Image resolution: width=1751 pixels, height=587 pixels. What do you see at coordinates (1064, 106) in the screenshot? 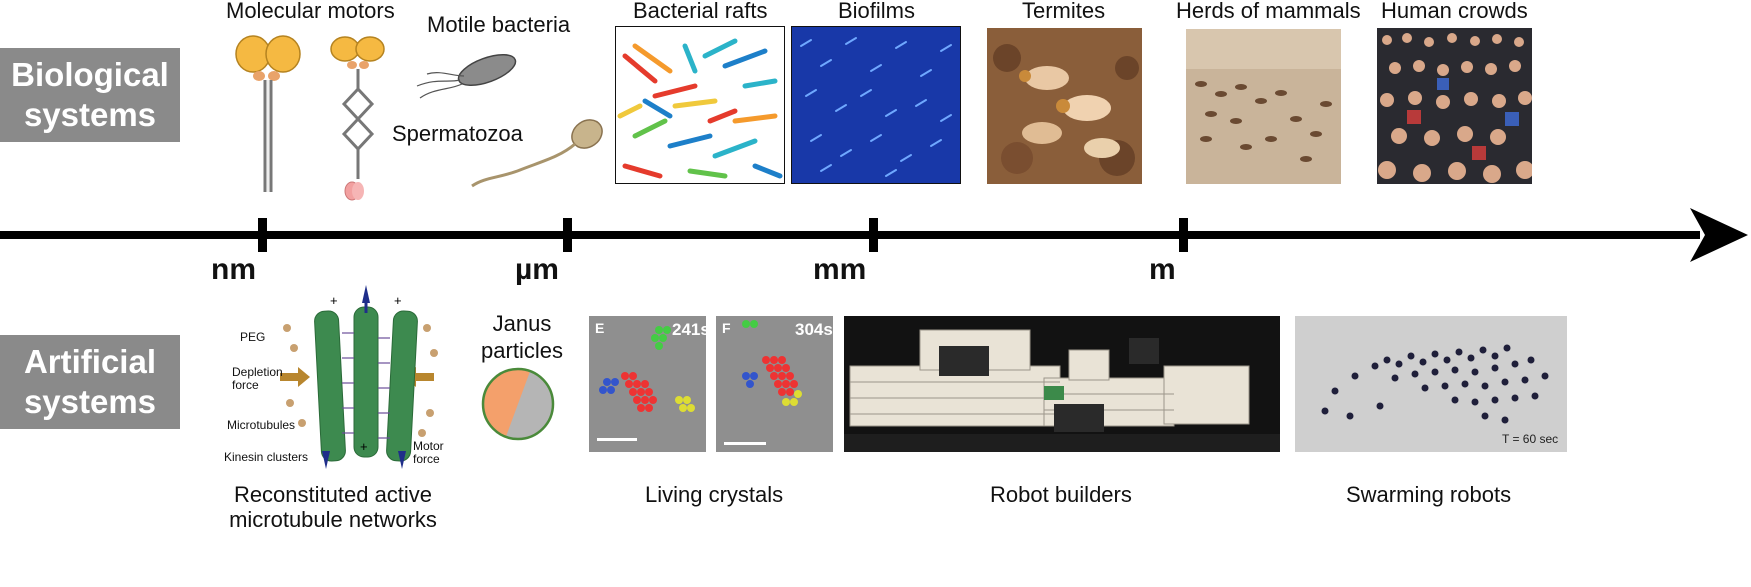
I see `termites-image` at bounding box center [1064, 106].